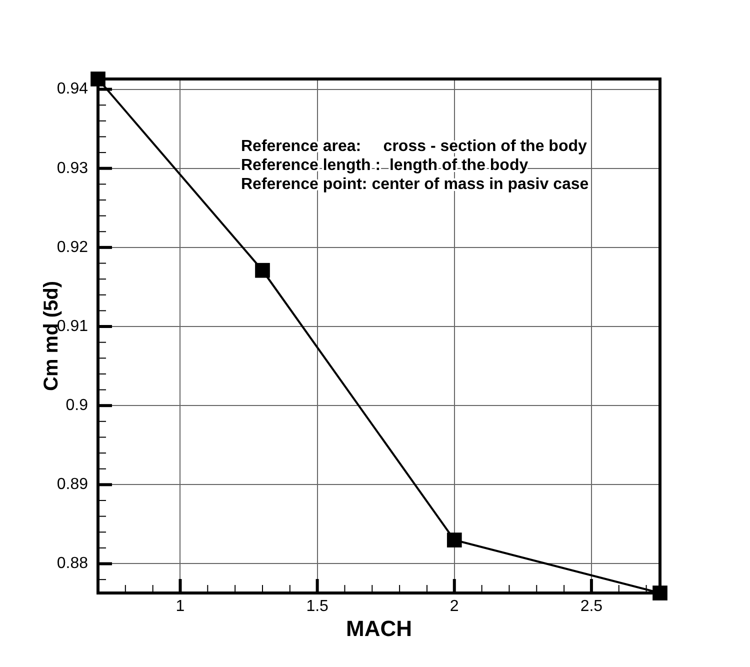  Describe the element at coordinates (379, 628) in the screenshot. I see `x-axis-title: MACH` at that location.